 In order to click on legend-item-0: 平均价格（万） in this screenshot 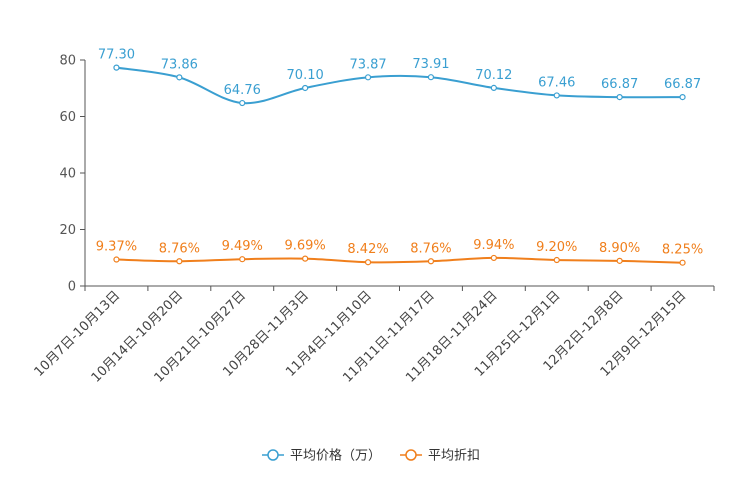, I will do `click(321, 456)`.